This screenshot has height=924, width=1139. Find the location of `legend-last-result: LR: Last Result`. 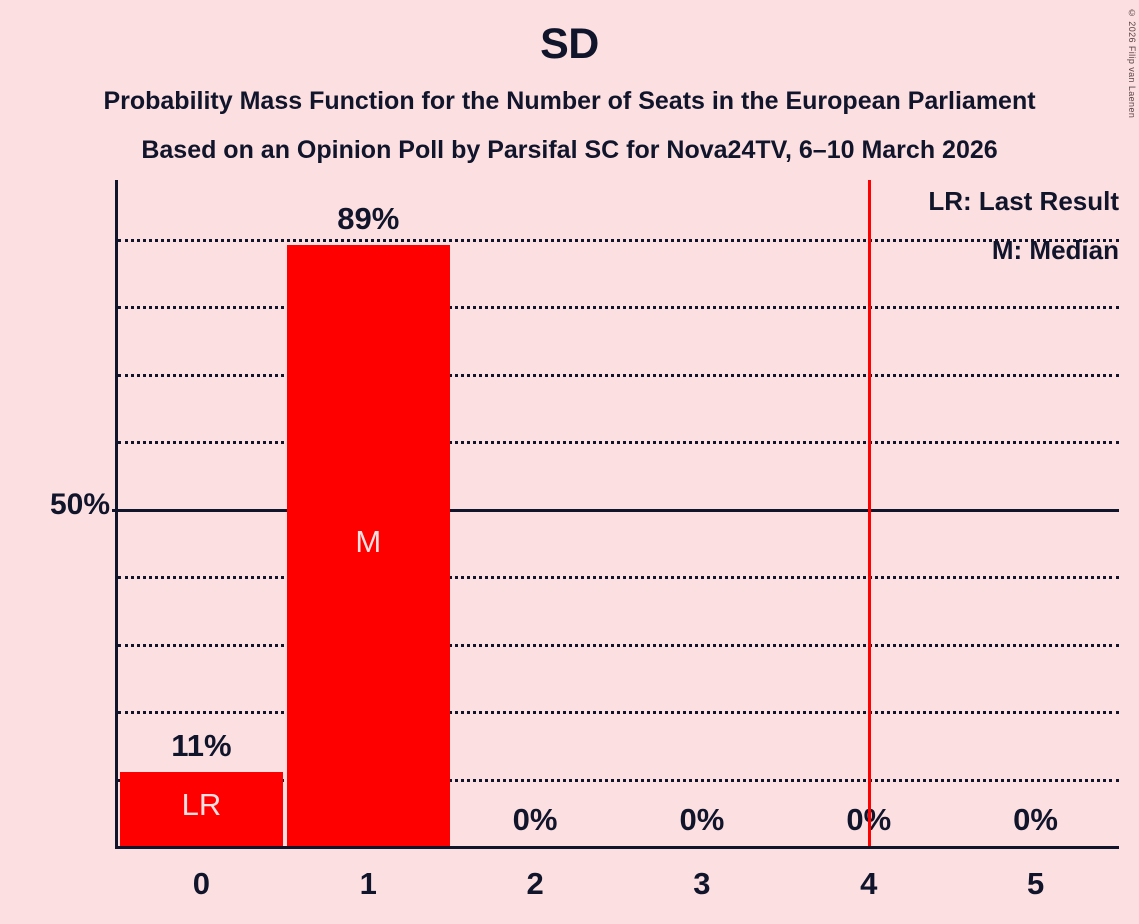

legend-last-result: LR: Last Result is located at coordinates (1023, 201).